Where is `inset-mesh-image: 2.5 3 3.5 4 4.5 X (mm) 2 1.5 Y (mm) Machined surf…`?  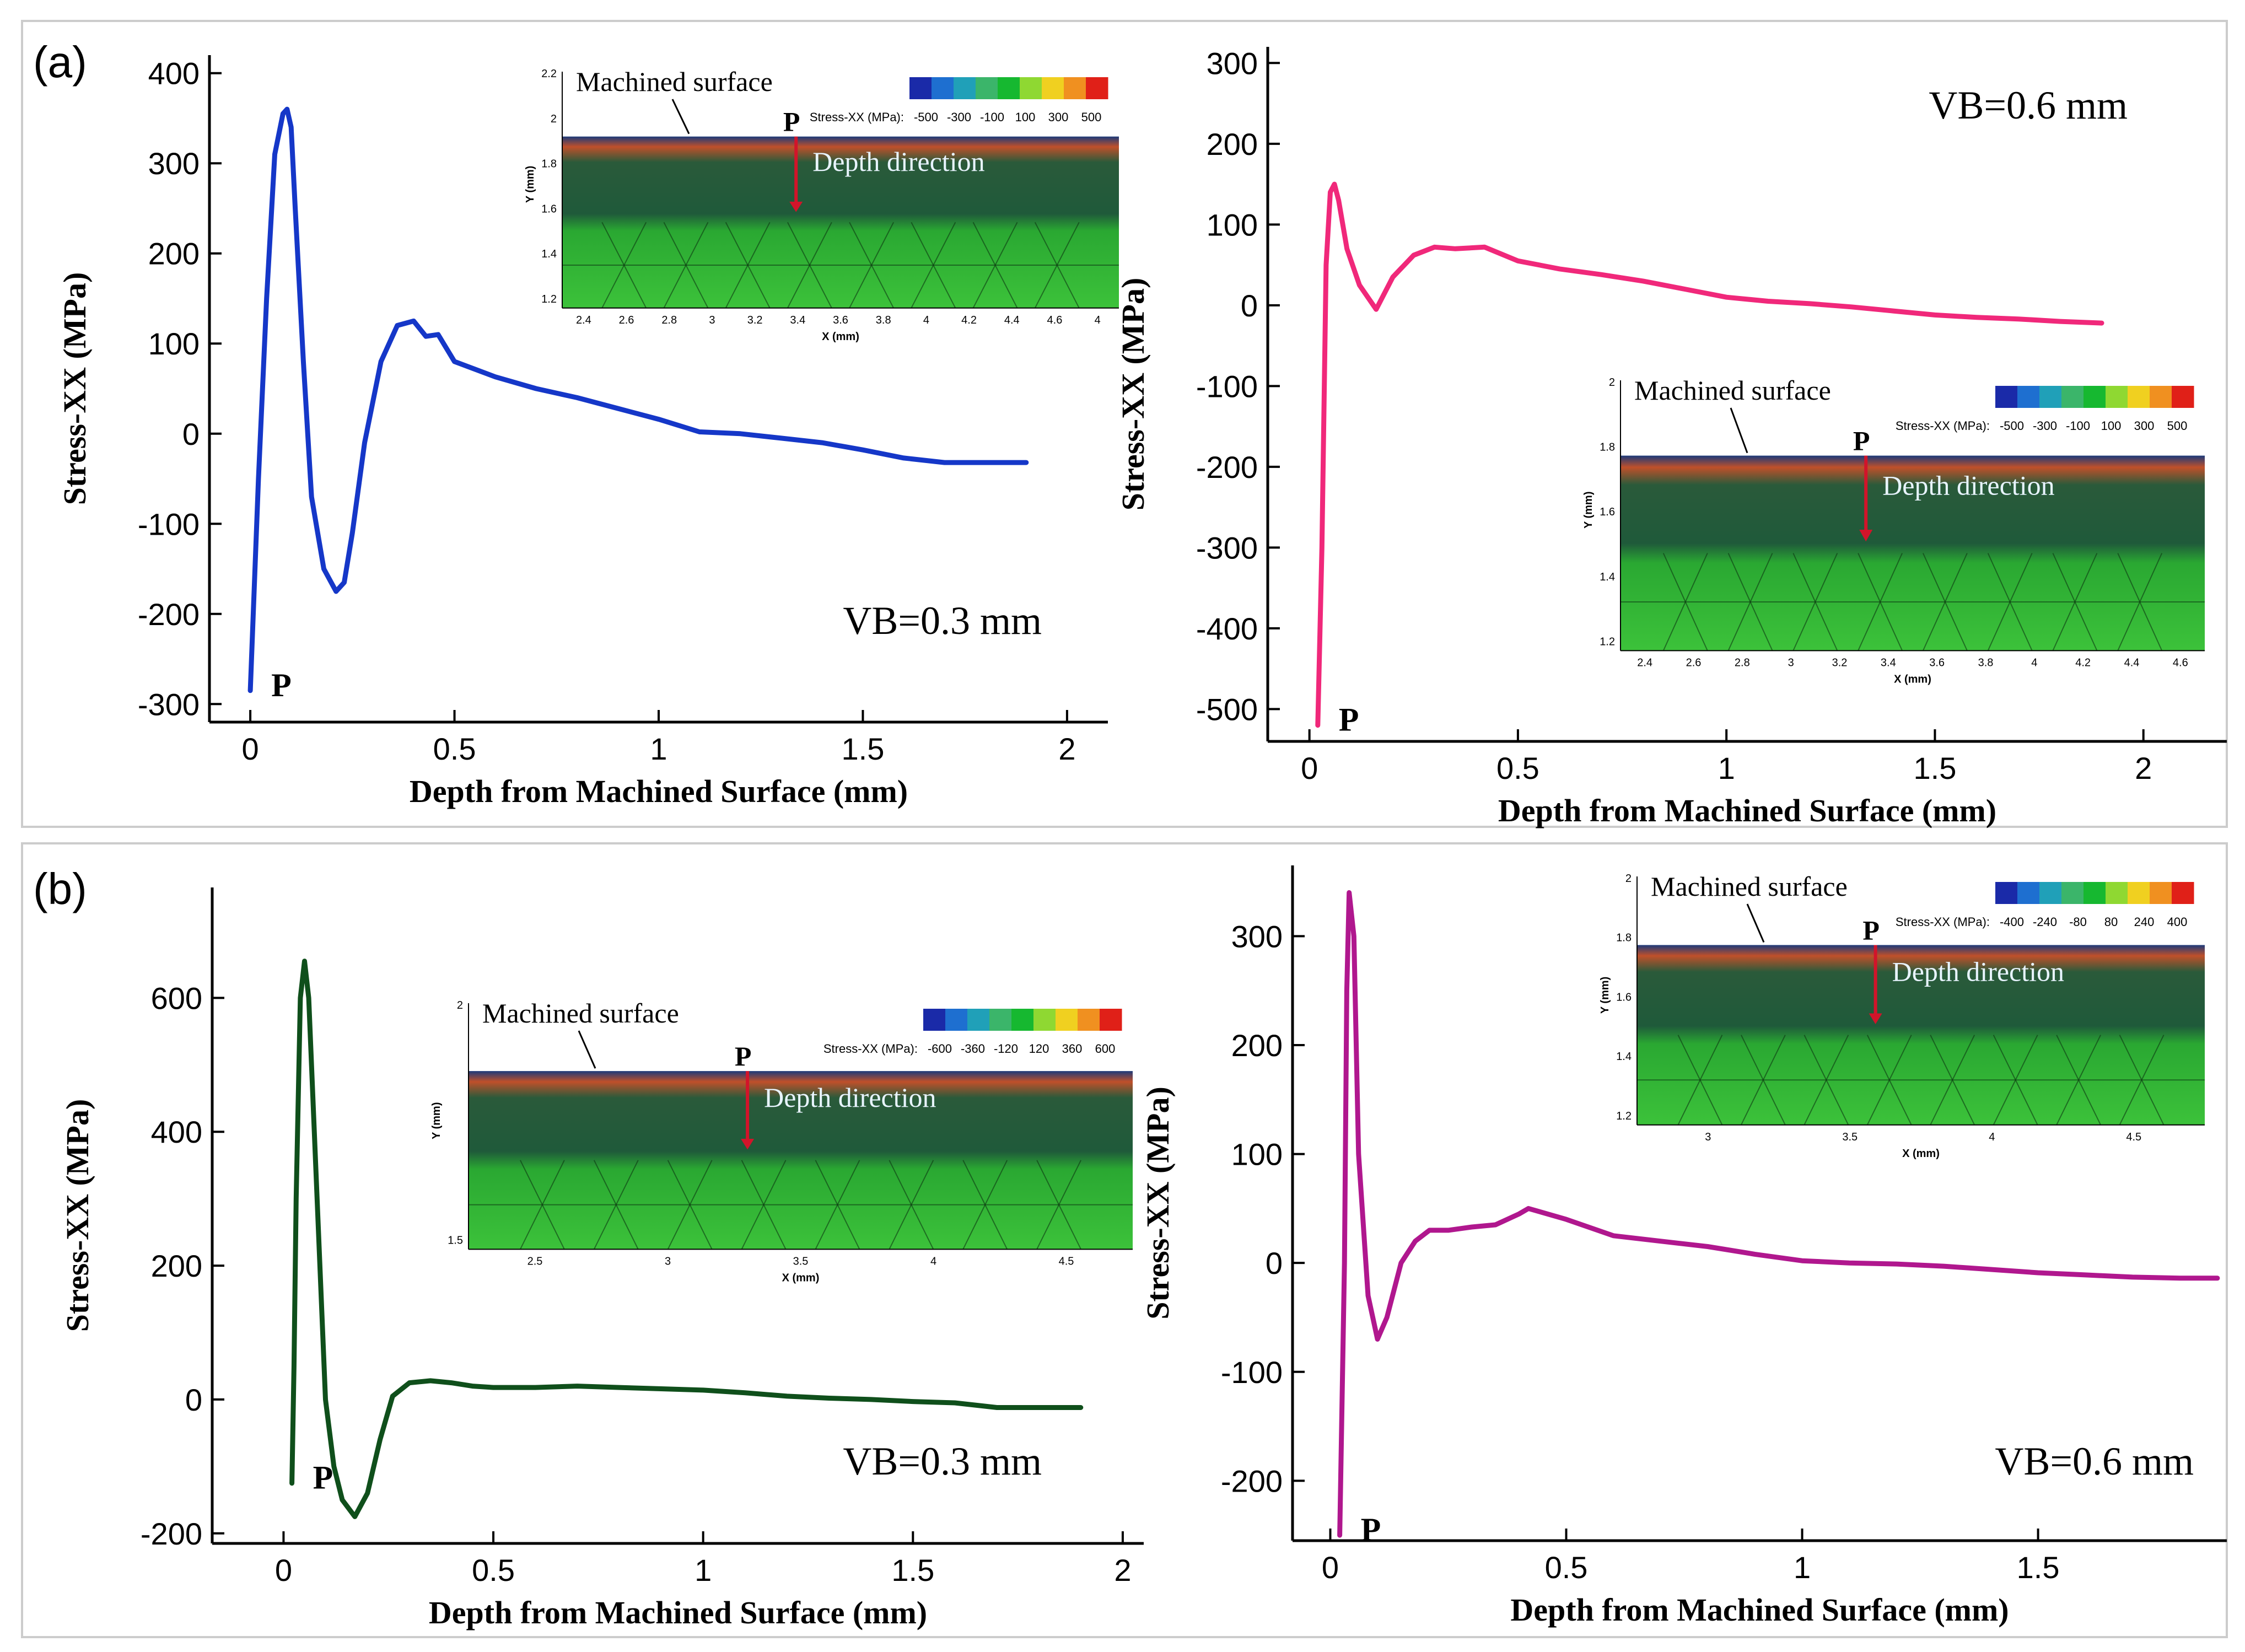 inset-mesh-image: 2.5 3 3.5 4 4.5 X (mm) 2 1.5 Y (mm) Machined surf… is located at coordinates (782, 1141).